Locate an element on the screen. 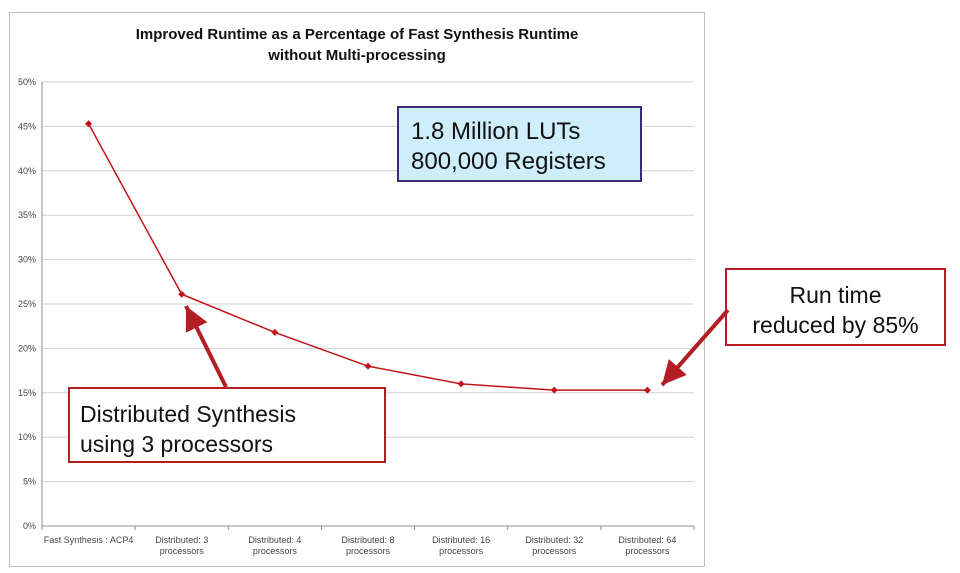  runtime-line-1: Run time is located at coordinates (835, 295).